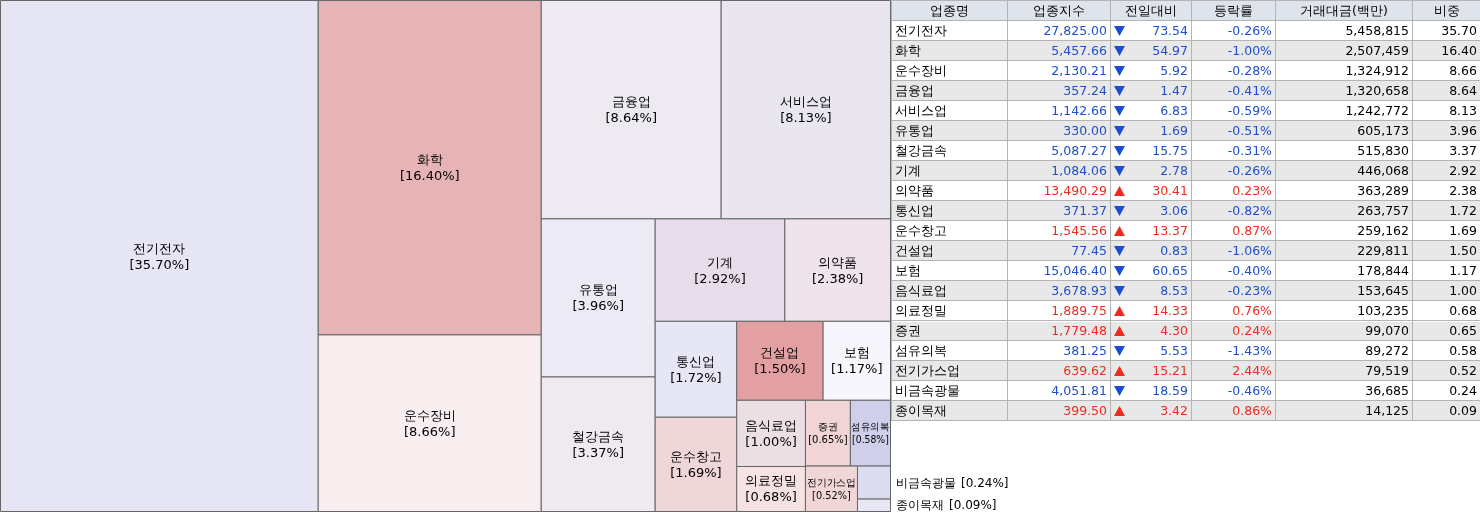  What do you see at coordinates (1079, 170) in the screenshot?
I see `data-label: 1,084.06` at bounding box center [1079, 170].